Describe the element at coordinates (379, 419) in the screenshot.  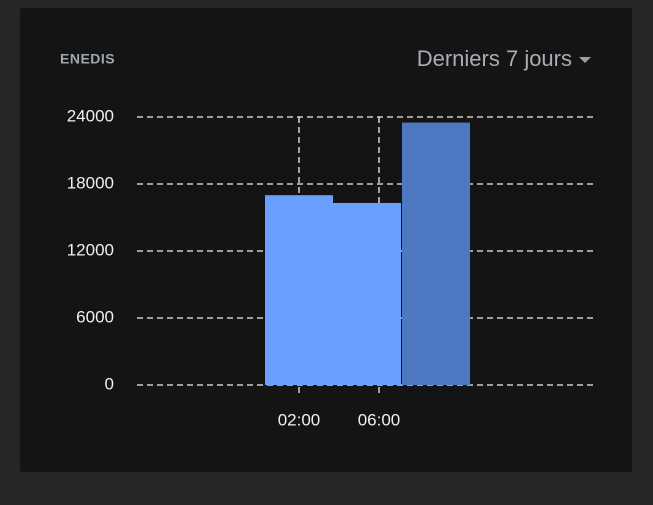
I see `x-tick-label: 06:00` at that location.